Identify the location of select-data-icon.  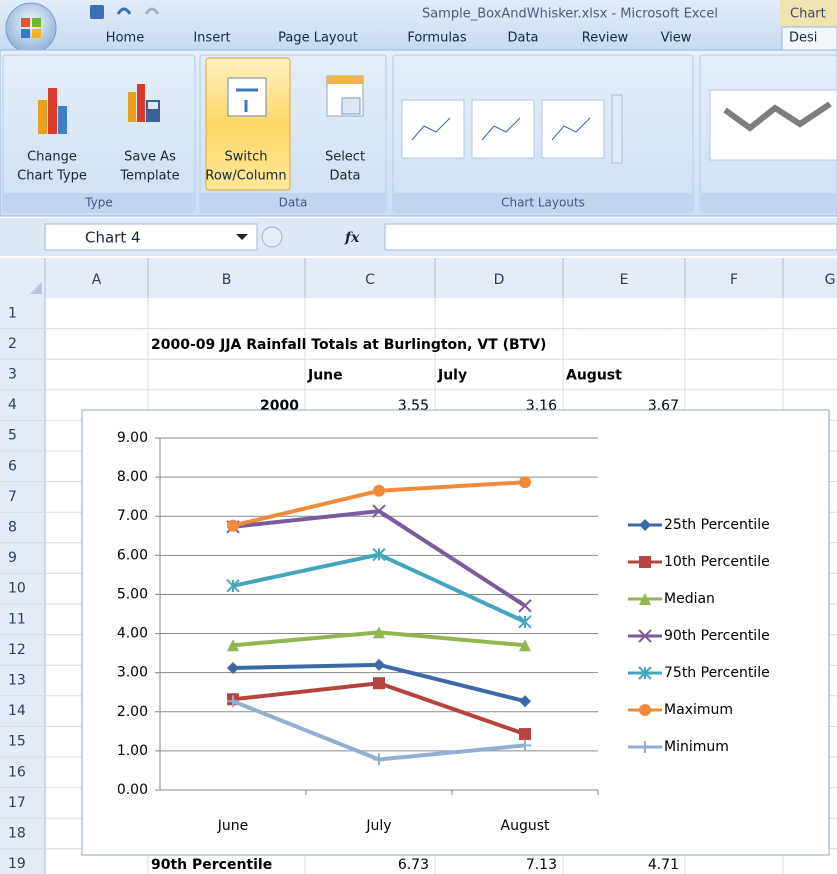
(345, 96).